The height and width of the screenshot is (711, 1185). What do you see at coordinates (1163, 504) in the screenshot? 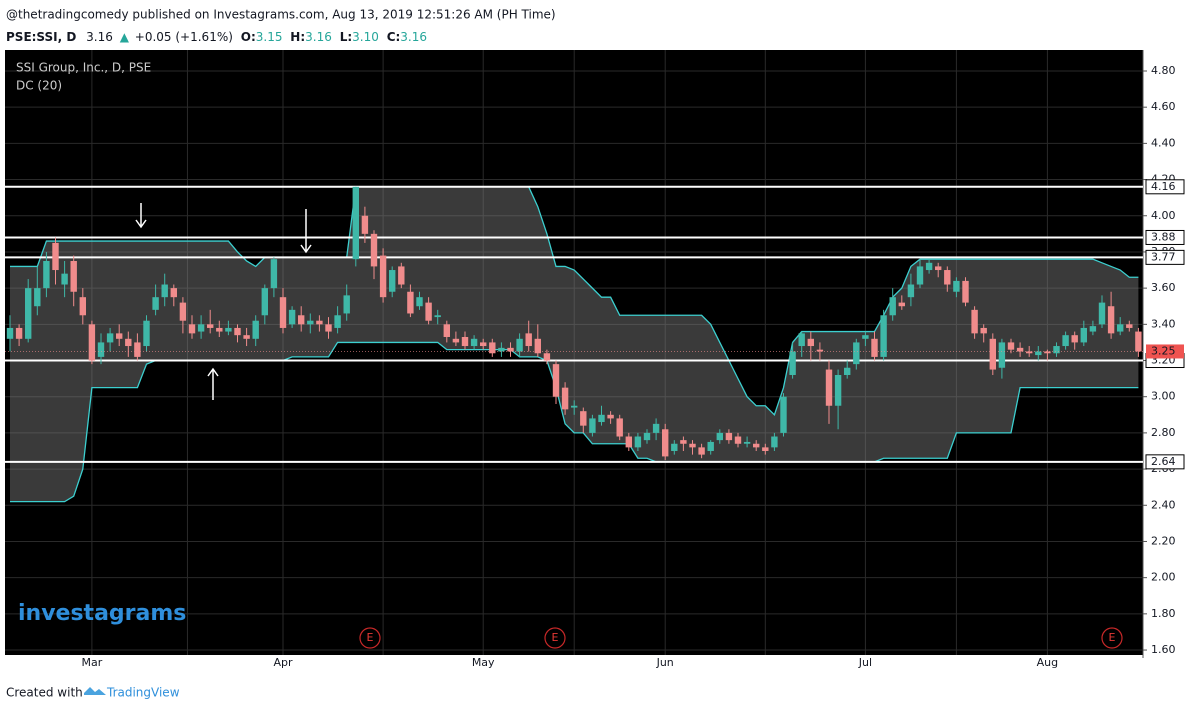
I see `y-tick-label: 2.40` at bounding box center [1163, 504].